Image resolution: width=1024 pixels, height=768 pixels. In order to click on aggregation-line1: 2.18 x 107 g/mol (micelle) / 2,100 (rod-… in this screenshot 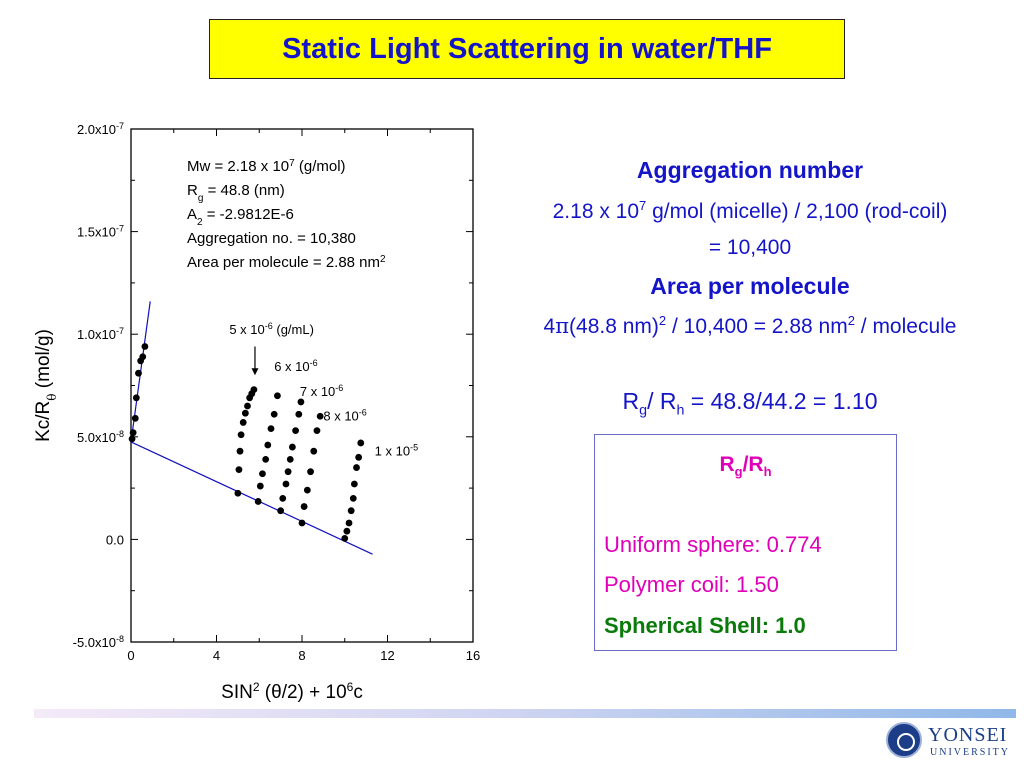, I will do `click(750, 210)`.